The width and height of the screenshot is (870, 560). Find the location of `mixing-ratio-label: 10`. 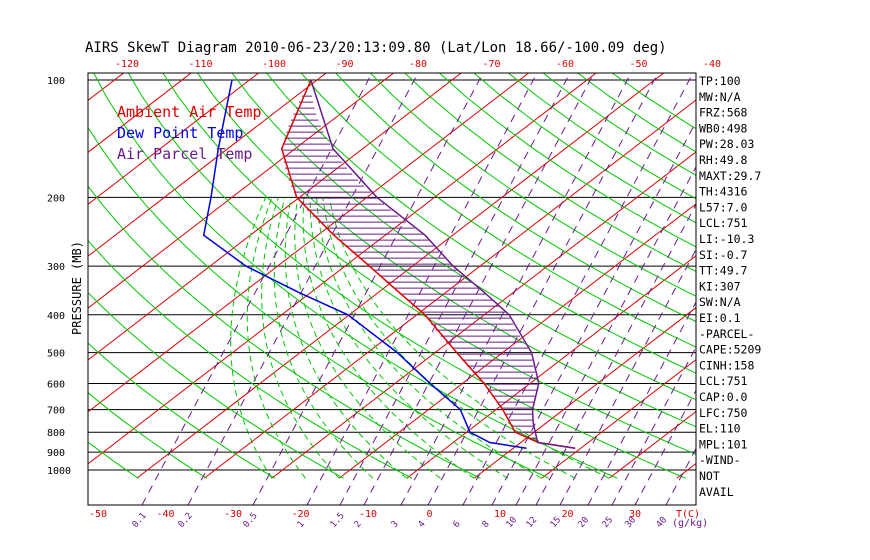

mixing-ratio-label: 10 is located at coordinates (512, 522).